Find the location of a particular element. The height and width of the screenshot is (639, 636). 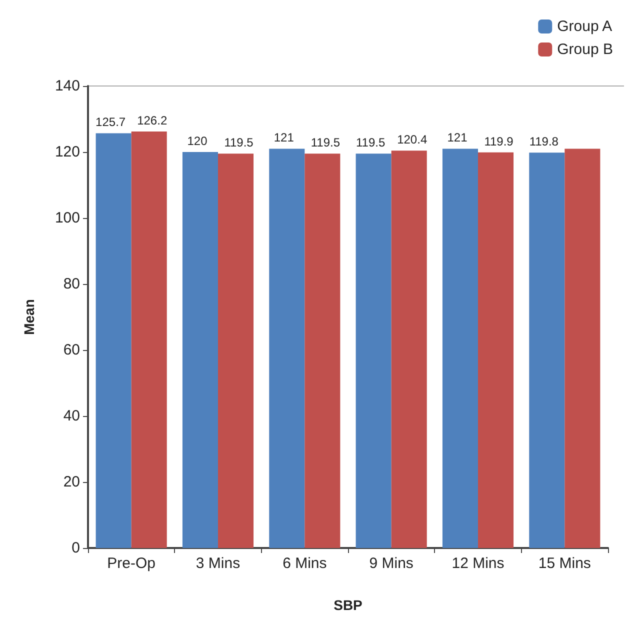

legend-label: Group B is located at coordinates (585, 49).